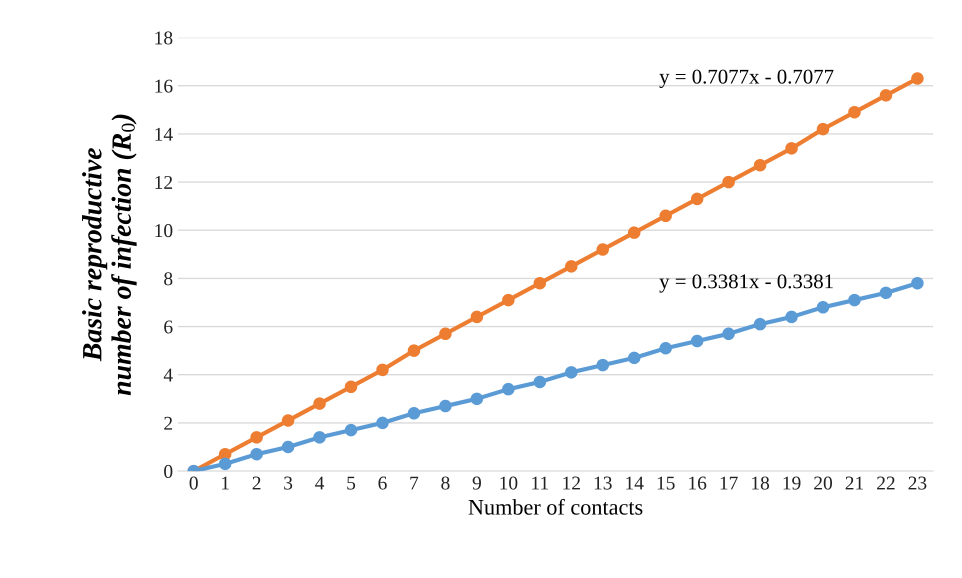 The height and width of the screenshot is (578, 962). What do you see at coordinates (163, 182) in the screenshot?
I see `y-tick-label: 12` at bounding box center [163, 182].